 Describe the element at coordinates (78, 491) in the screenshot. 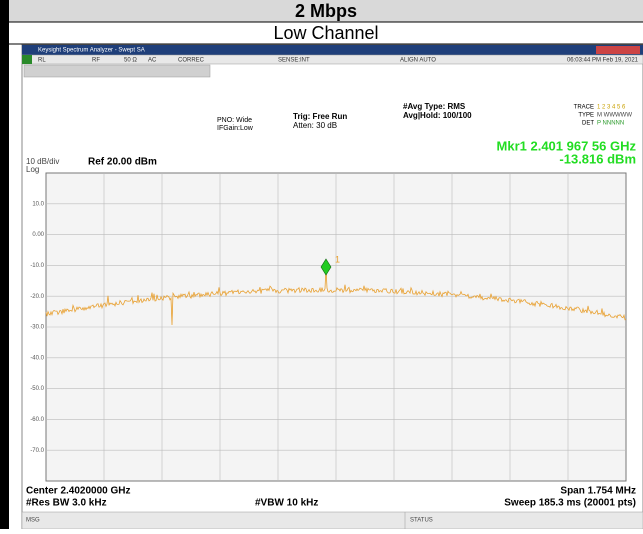

I see `center-freq: Center 2.4020000 GHz` at that location.